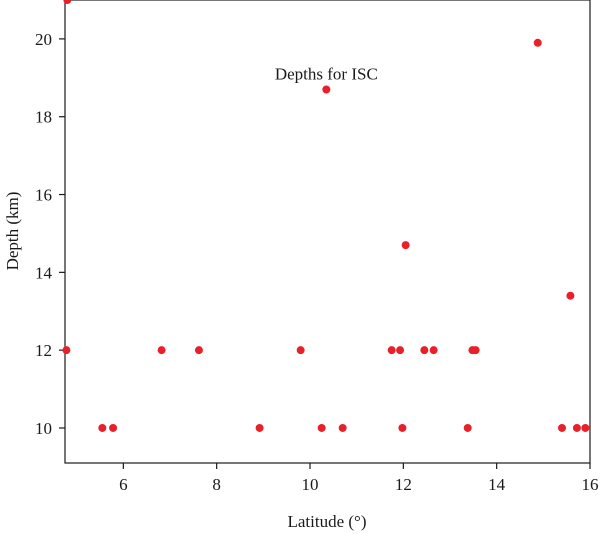  Describe the element at coordinates (43, 117) in the screenshot. I see `y-tick-label: 18` at that location.